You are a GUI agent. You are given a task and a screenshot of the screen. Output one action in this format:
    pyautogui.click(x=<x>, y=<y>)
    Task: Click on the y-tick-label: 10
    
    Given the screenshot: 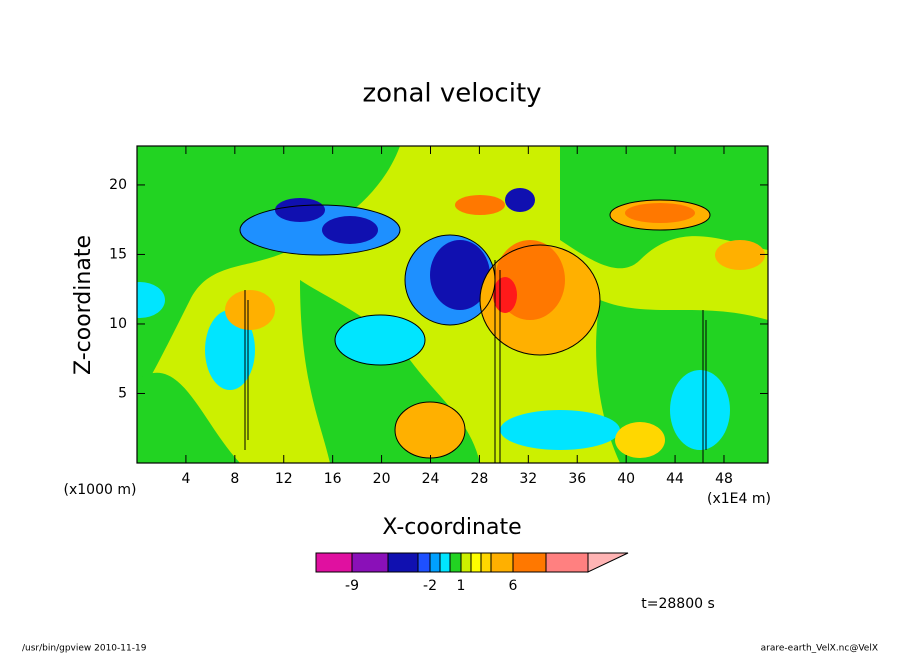 What is the action you would take?
    pyautogui.click(x=118, y=324)
    